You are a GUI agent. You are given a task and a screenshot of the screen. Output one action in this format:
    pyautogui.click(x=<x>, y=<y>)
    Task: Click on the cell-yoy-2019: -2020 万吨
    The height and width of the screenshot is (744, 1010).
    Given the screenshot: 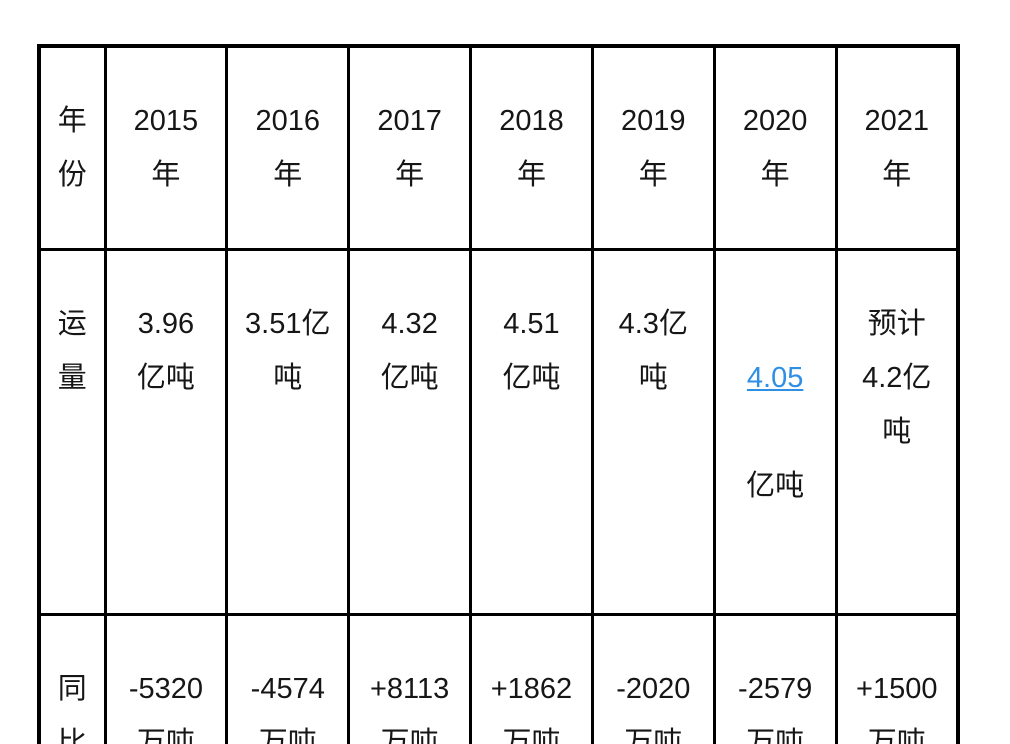 What is the action you would take?
    pyautogui.click(x=653, y=678)
    